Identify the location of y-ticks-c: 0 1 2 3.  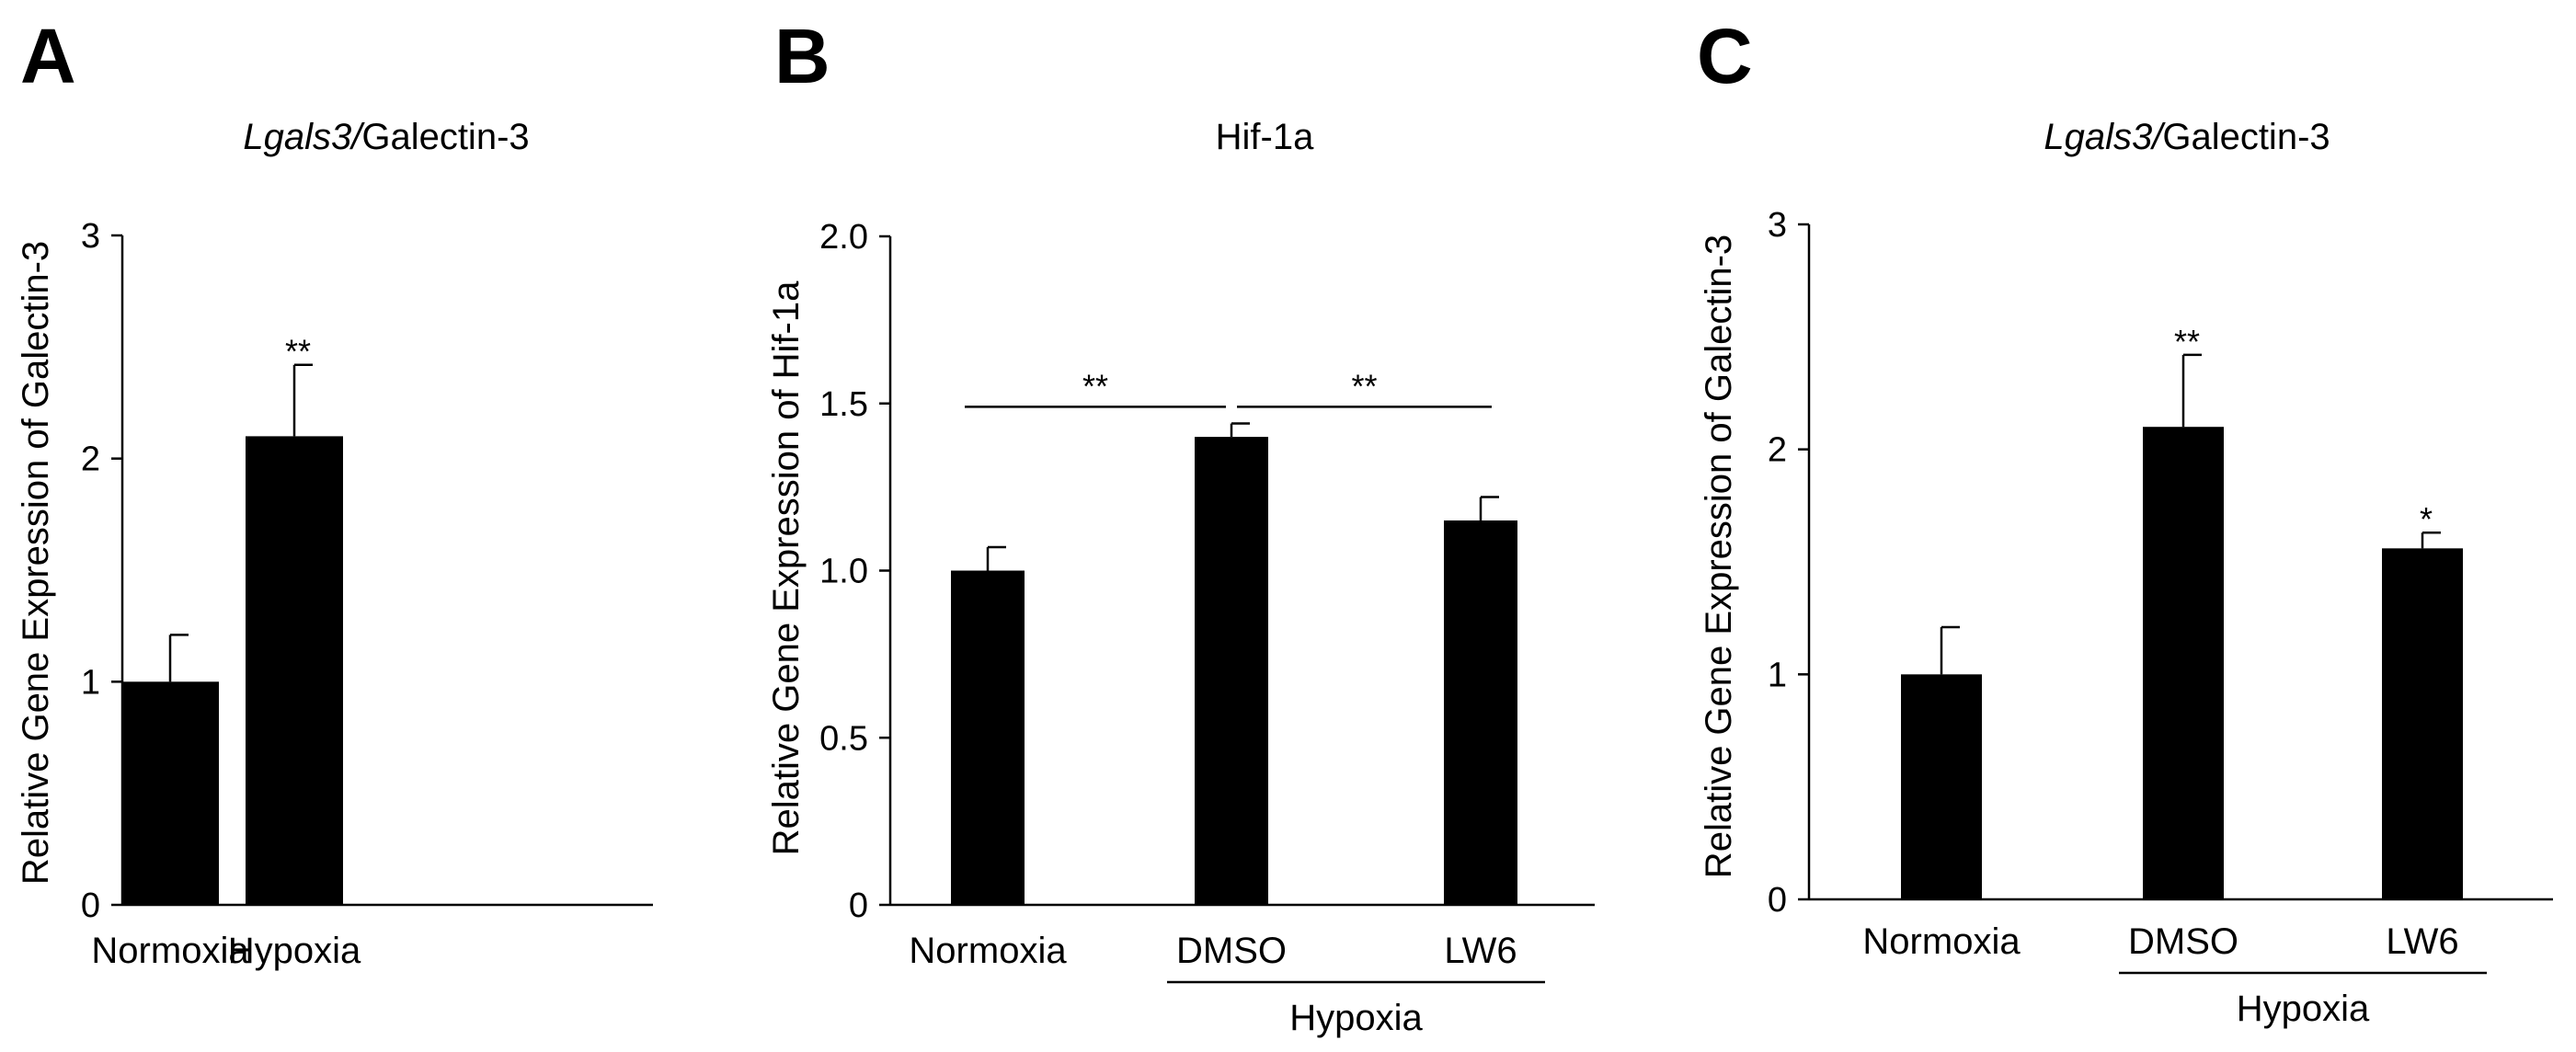
(1789, 563).